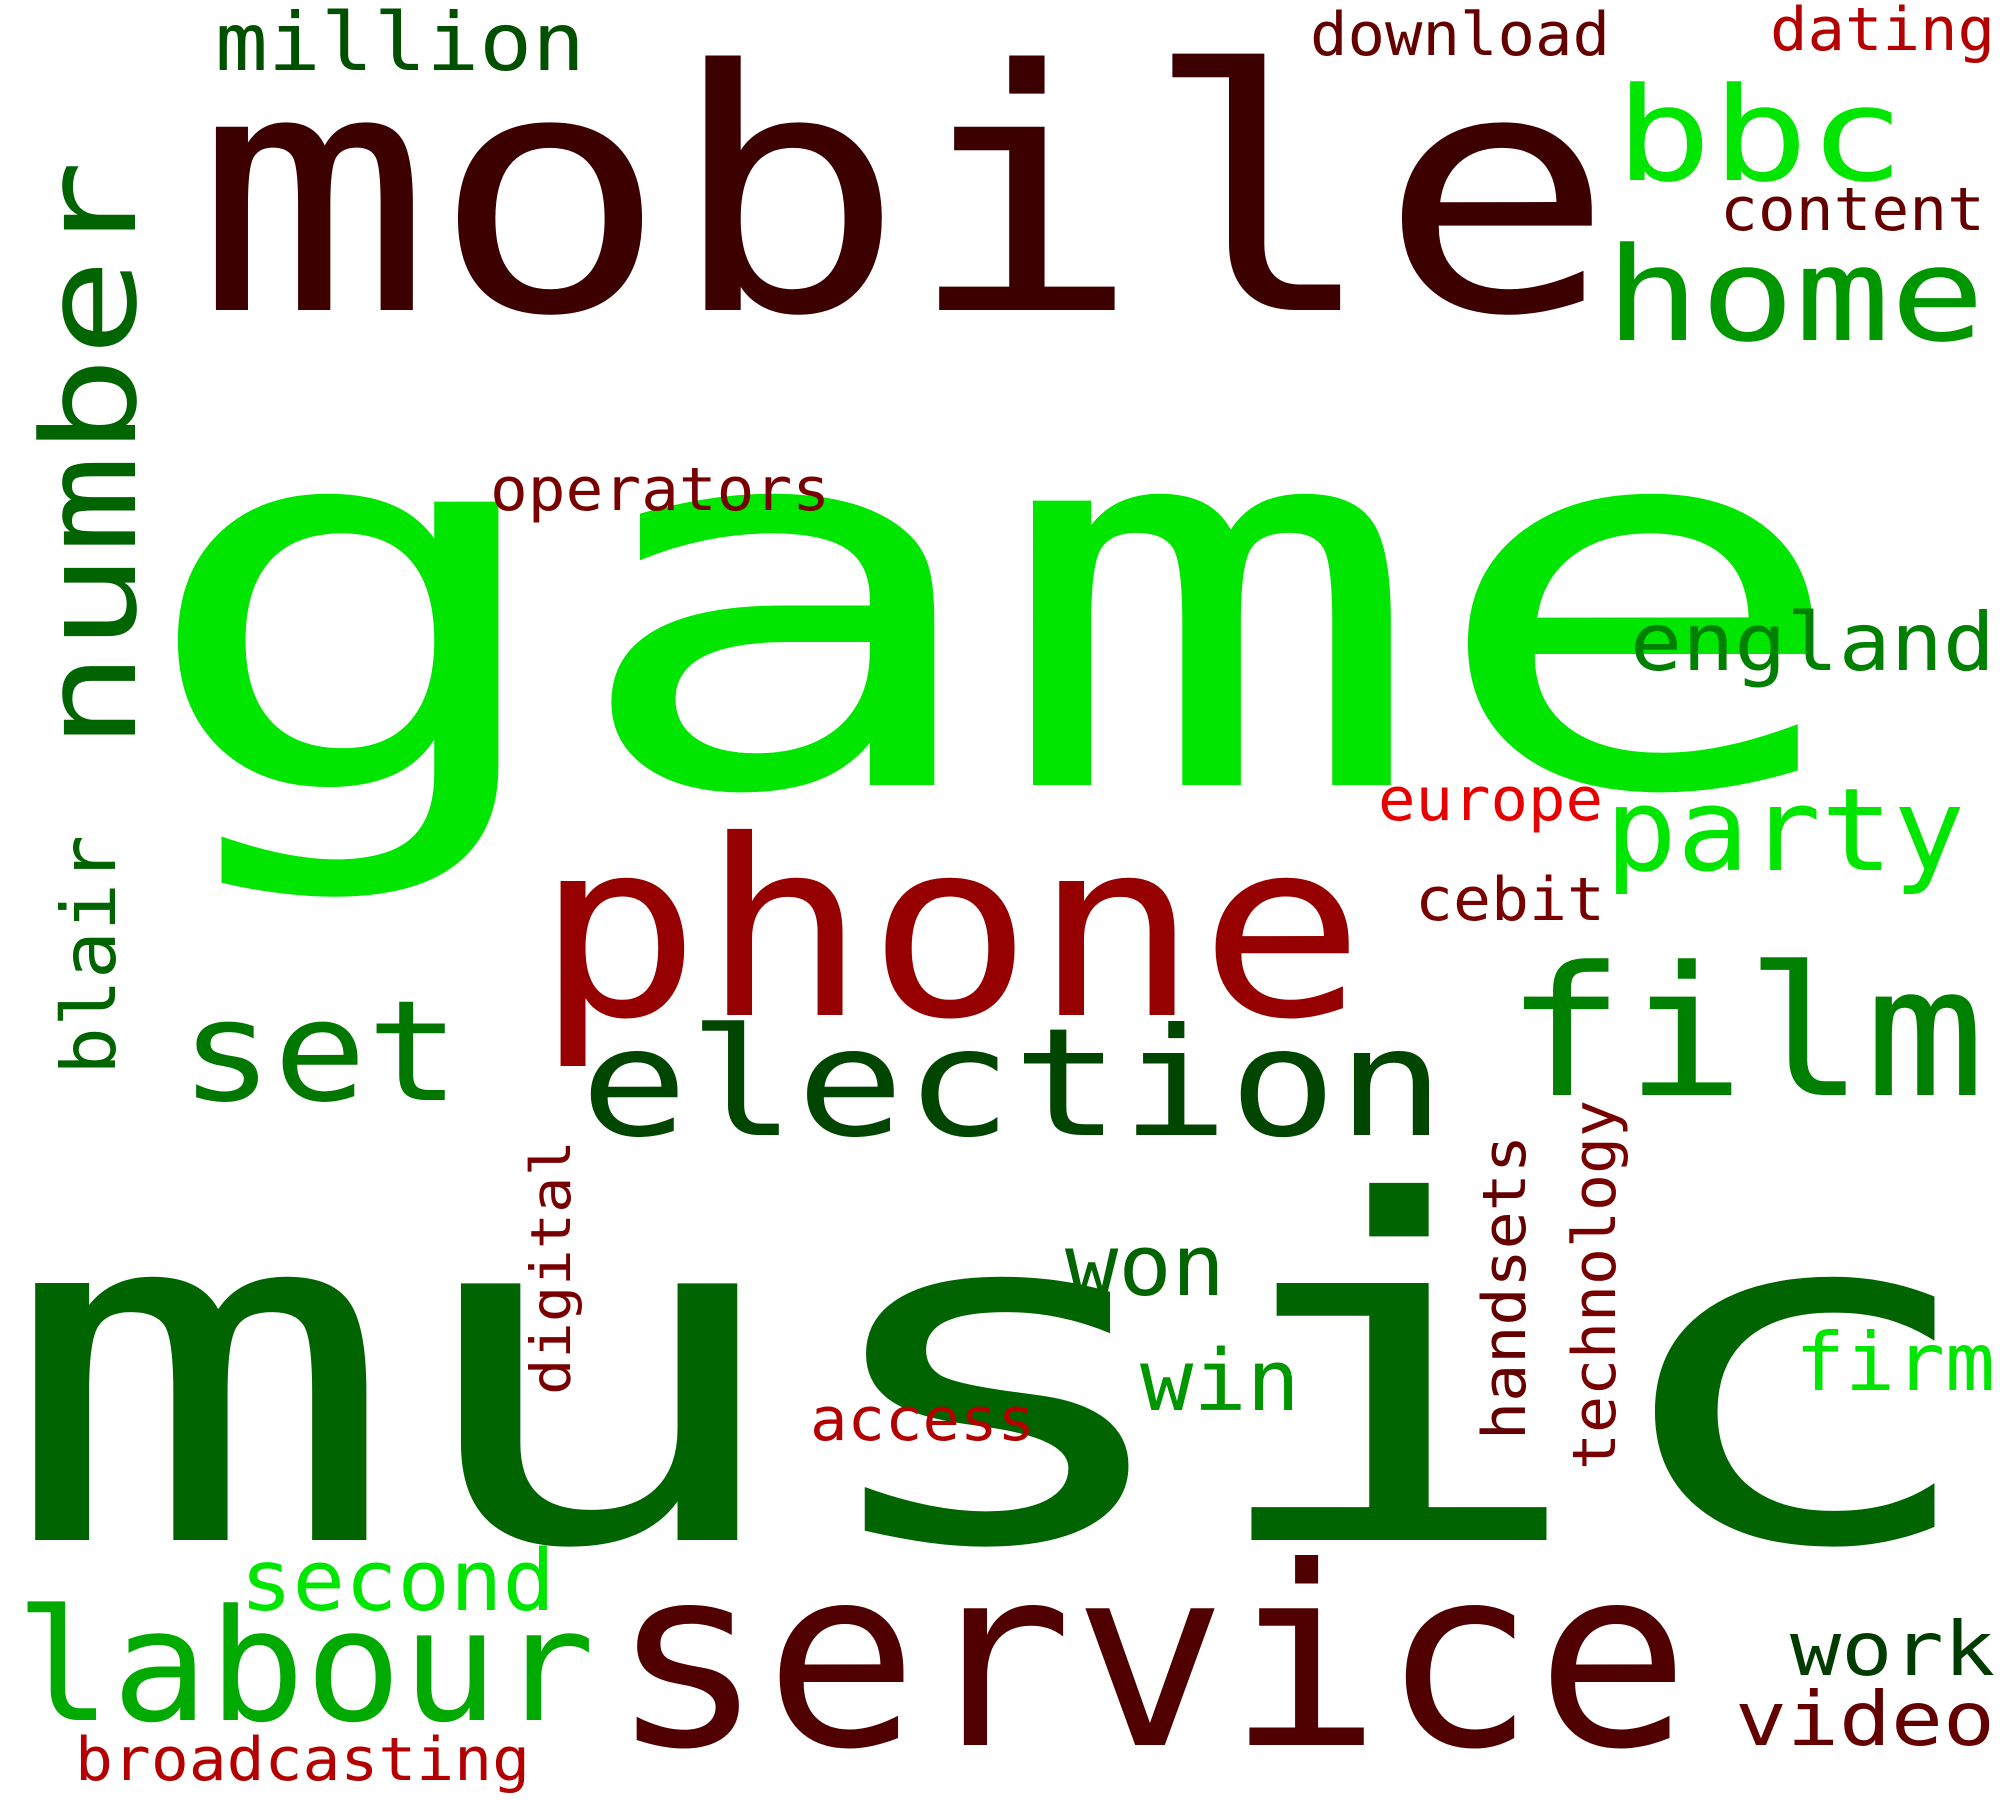  What do you see at coordinates (1490, 800) in the screenshot?
I see `word-europe: europe` at bounding box center [1490, 800].